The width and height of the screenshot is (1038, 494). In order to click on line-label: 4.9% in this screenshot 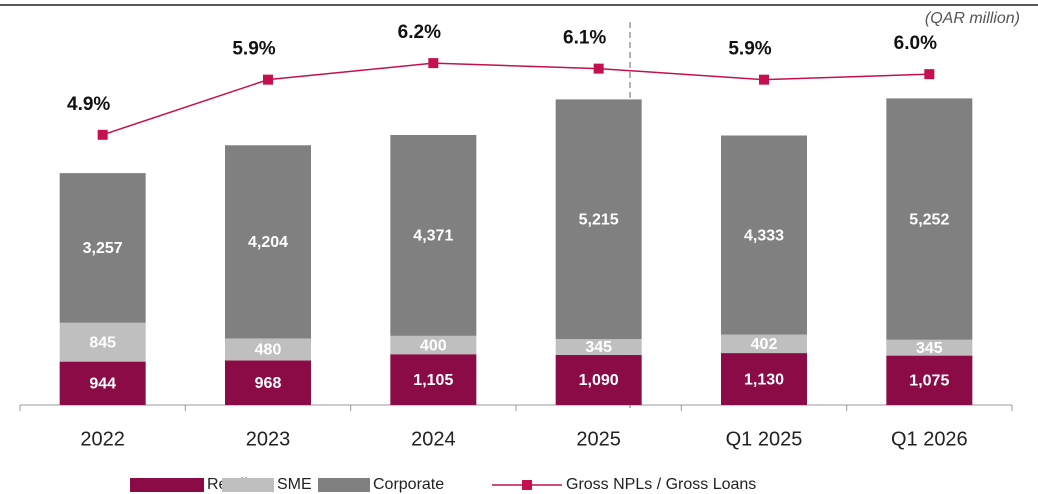, I will do `click(88, 104)`.